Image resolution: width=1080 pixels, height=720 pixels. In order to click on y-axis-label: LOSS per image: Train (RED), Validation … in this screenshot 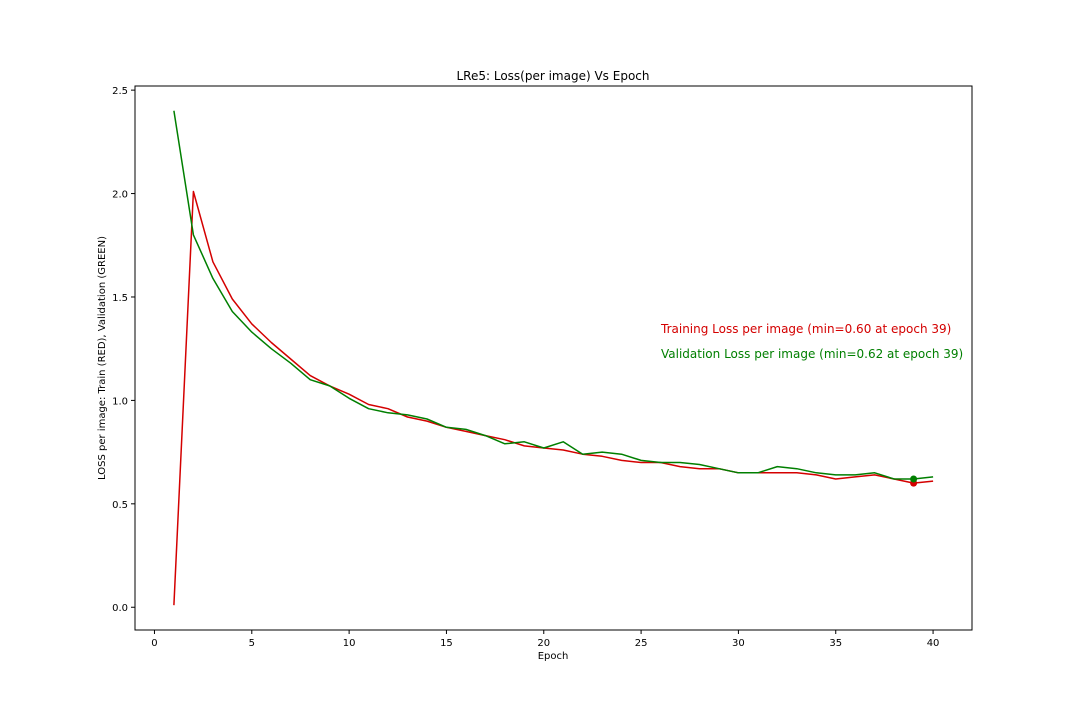, I will do `click(102, 358)`.